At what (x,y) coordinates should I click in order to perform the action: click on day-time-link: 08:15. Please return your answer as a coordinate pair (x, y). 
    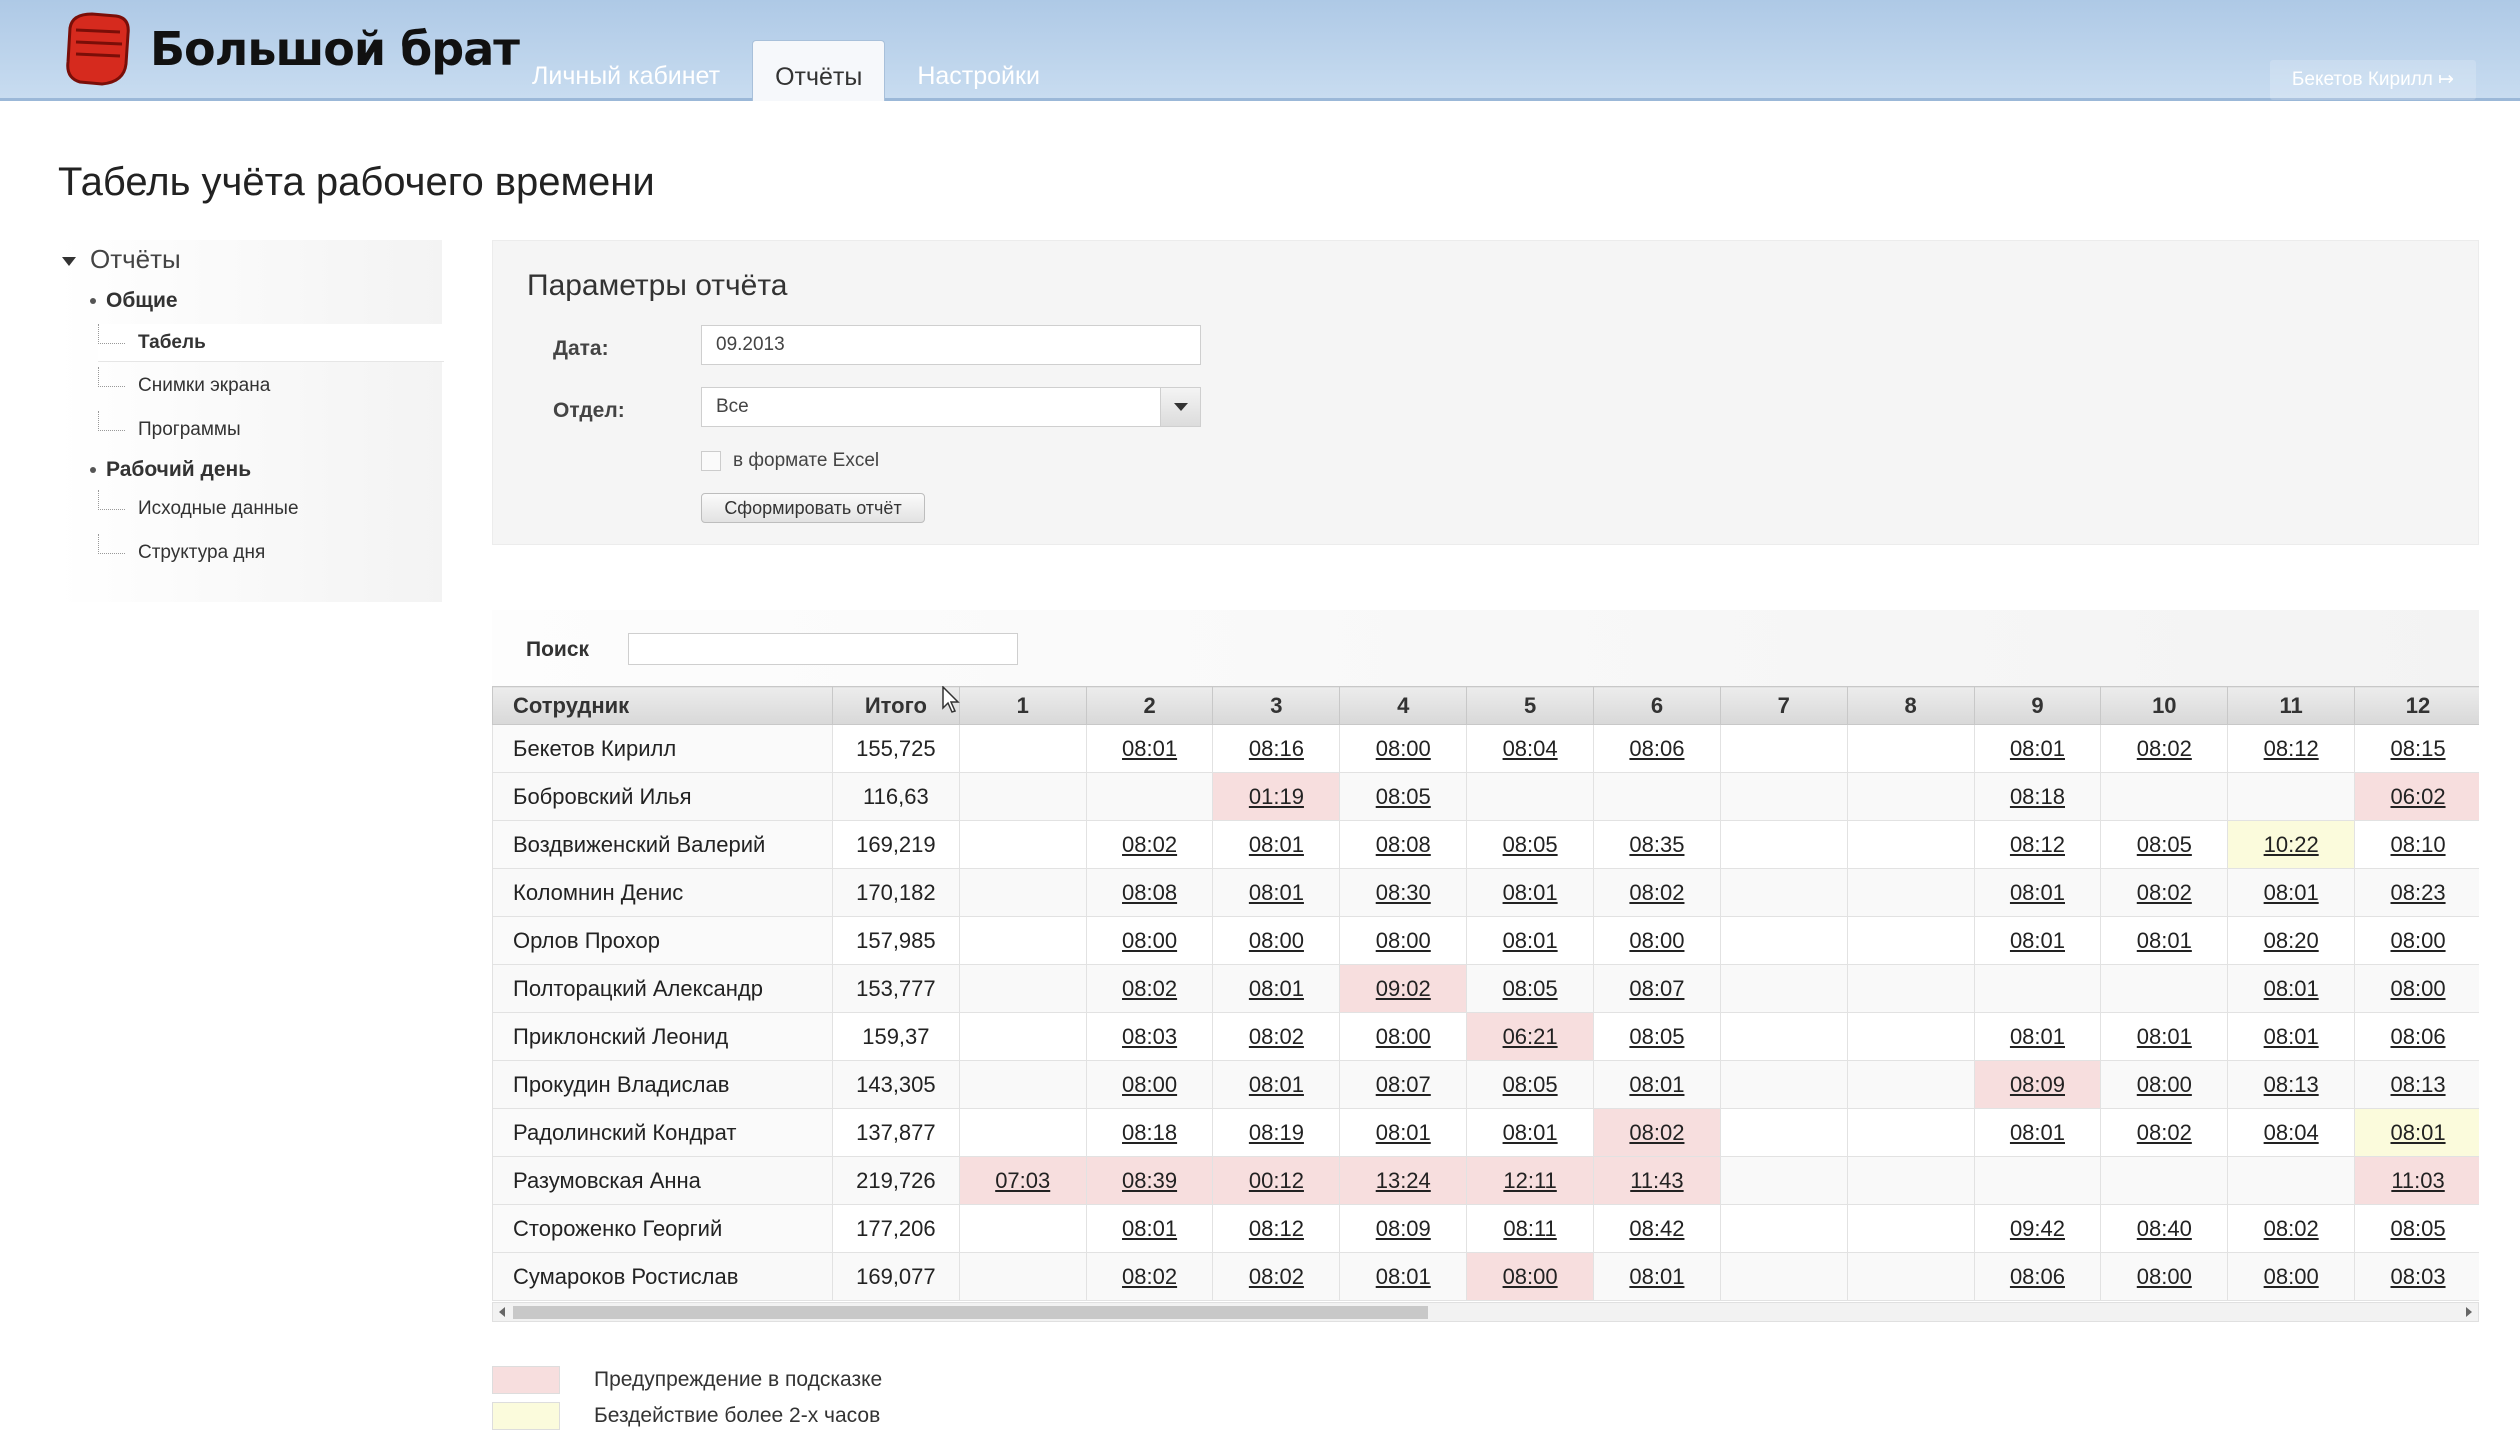
    Looking at the image, I should click on (2418, 748).